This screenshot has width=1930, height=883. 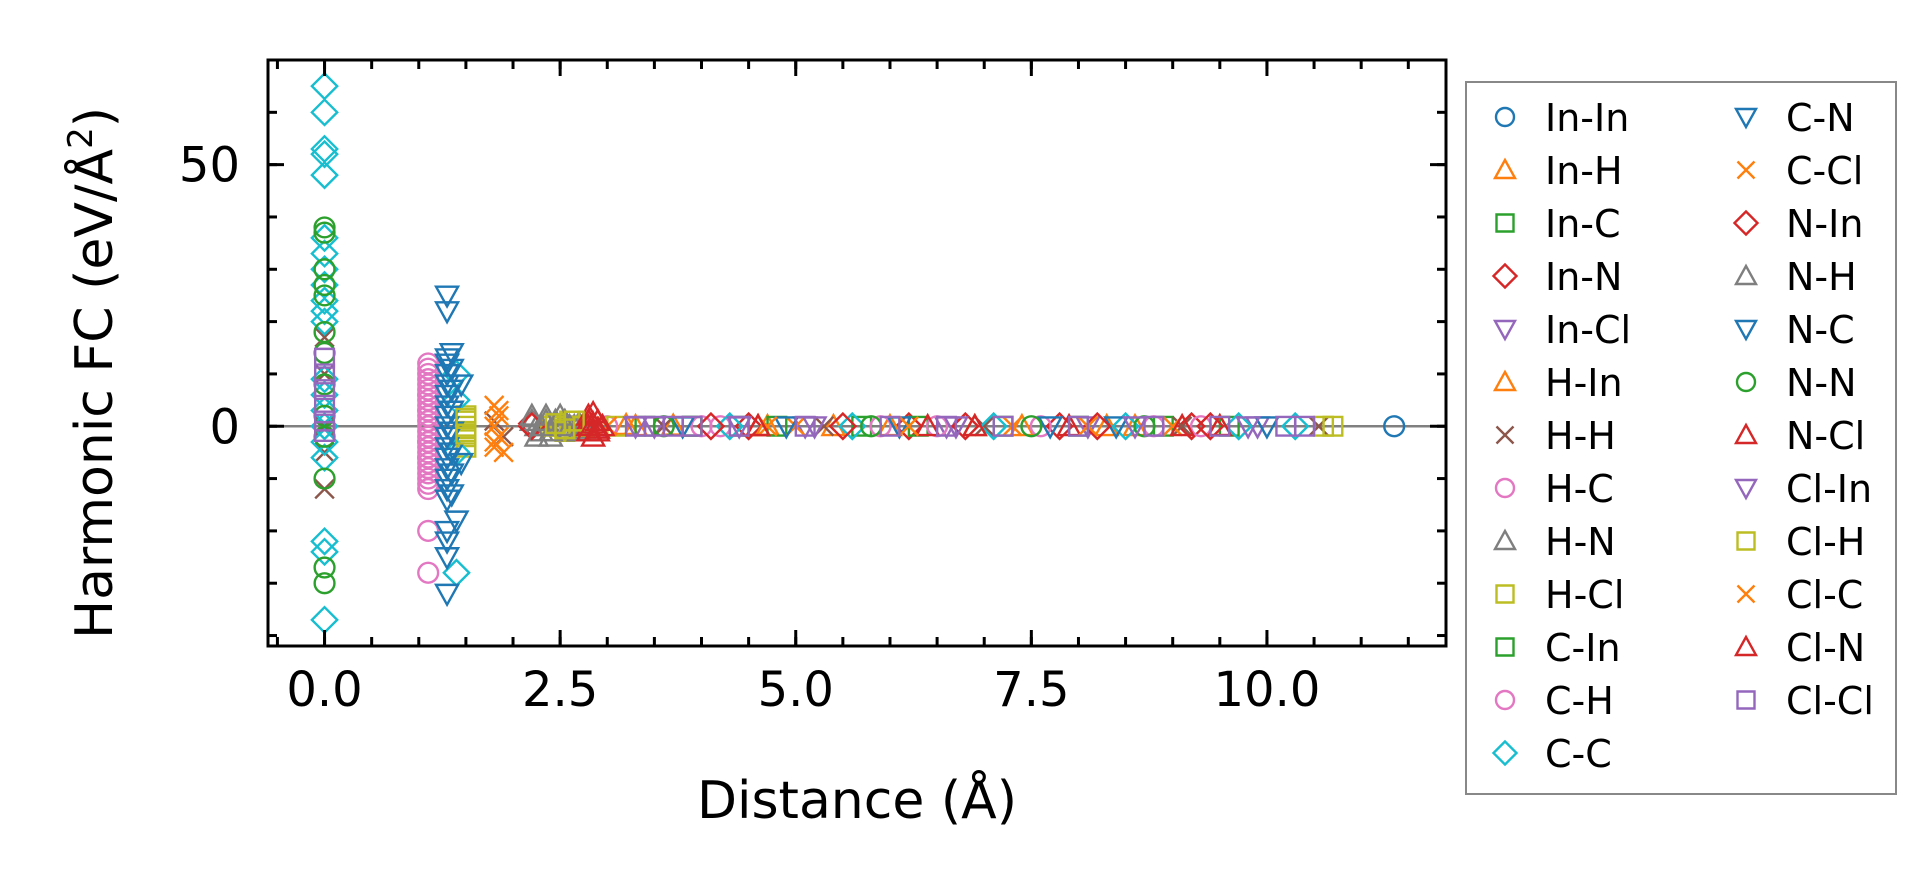 I want to click on legend-item-cl-cl: Cl-Cl, so click(x=1805, y=701).